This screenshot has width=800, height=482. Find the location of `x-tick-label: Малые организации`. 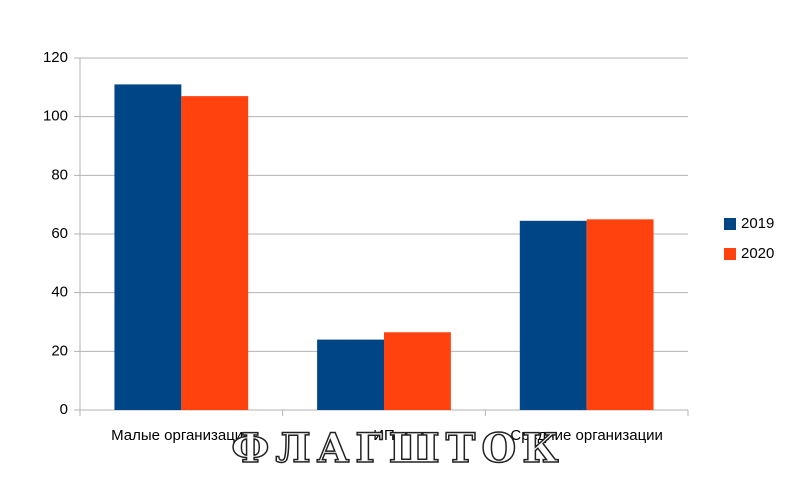

x-tick-label: Малые организации is located at coordinates (181, 435).